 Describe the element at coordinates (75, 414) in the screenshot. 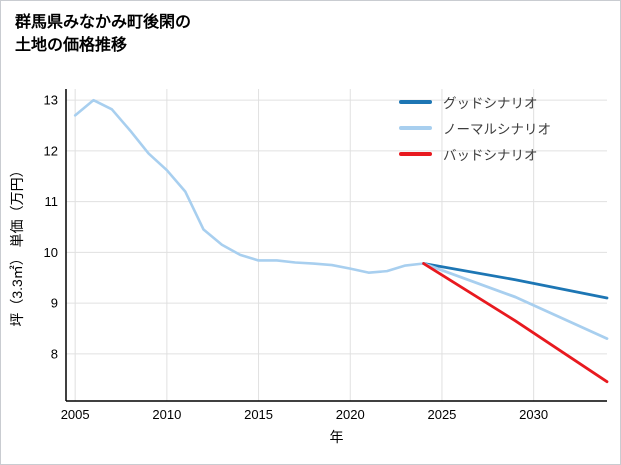

I see `x-tick-label: 2005` at that location.